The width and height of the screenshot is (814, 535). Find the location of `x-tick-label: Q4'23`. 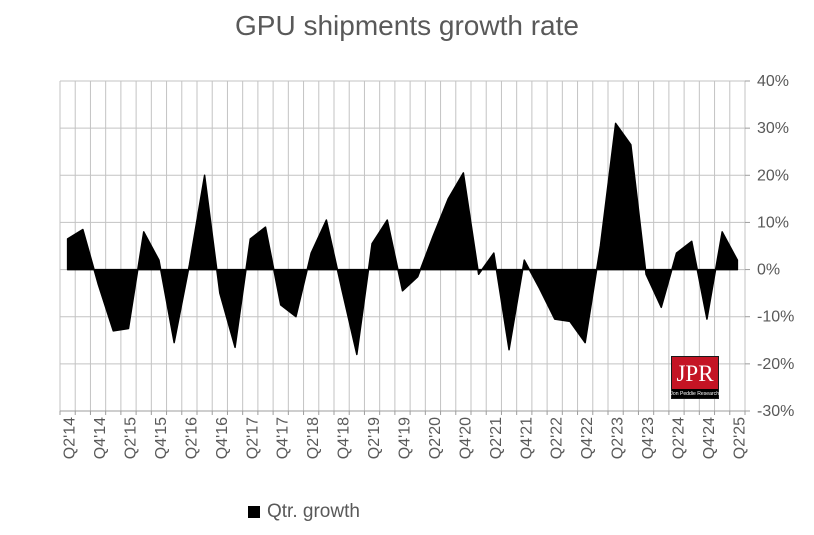

x-tick-label: Q4'23 is located at coordinates (648, 438).